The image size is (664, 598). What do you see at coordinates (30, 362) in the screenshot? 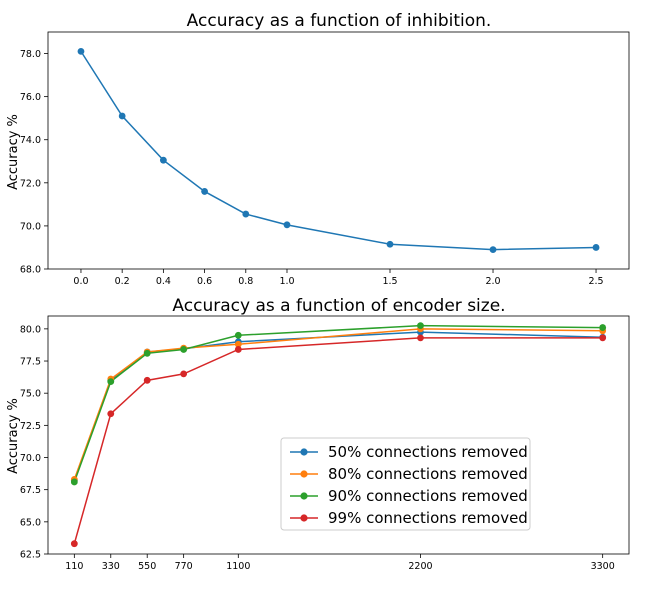
I see `y-tick-label: 77.5` at bounding box center [30, 362].